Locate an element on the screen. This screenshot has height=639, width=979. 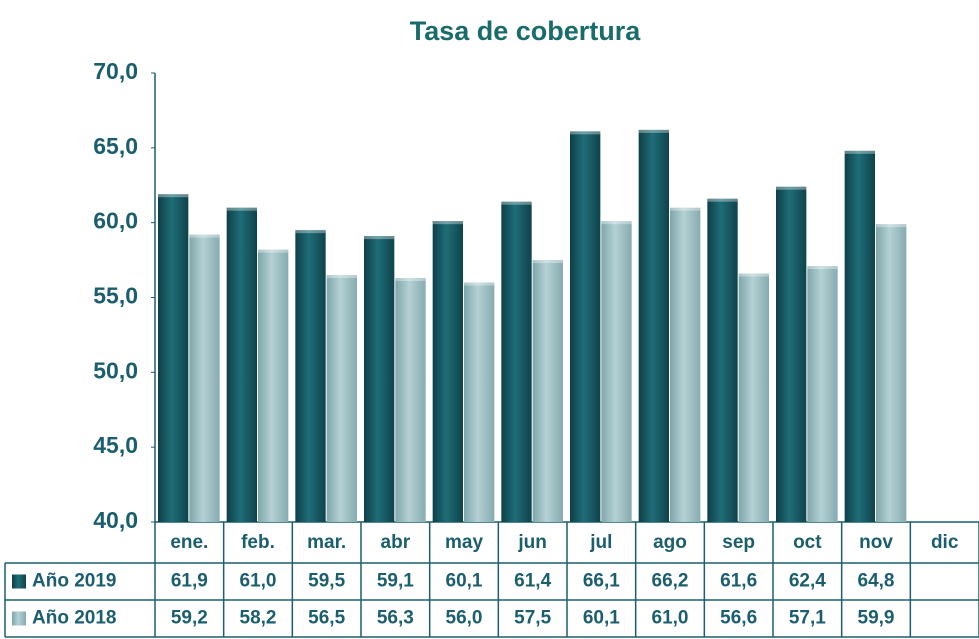
x-tick-label: nov is located at coordinates (876, 542).